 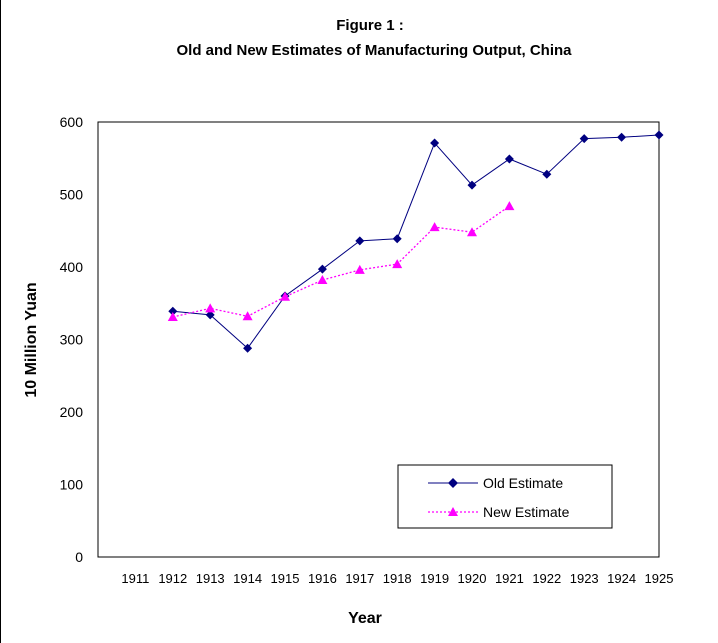 I want to click on x-tick-label: 1917, so click(x=359, y=578).